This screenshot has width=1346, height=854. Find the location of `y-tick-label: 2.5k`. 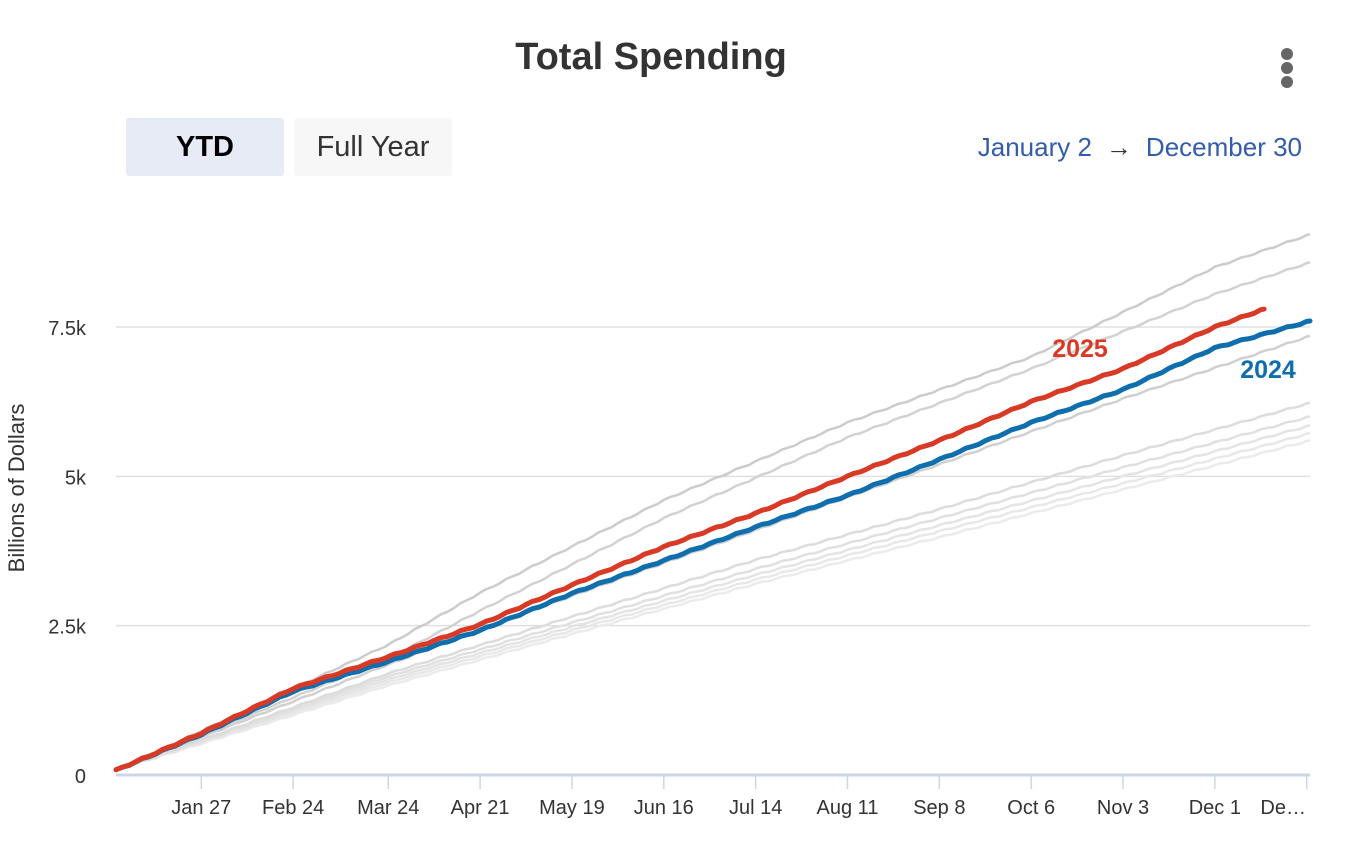

y-tick-label: 2.5k is located at coordinates (67, 628).